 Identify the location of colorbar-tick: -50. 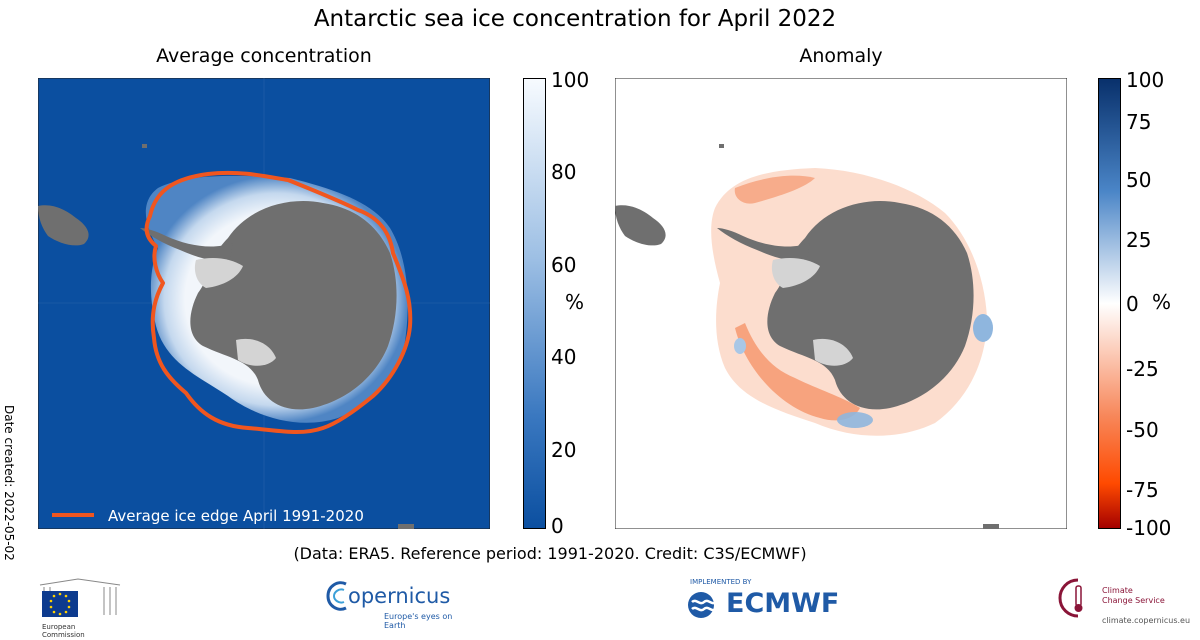
(1142, 430).